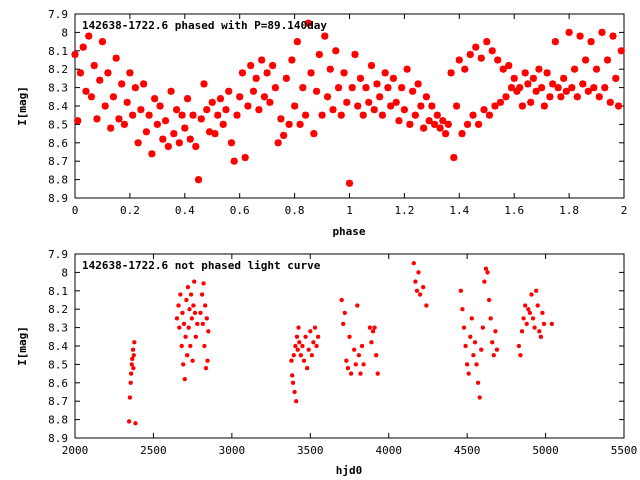  What do you see at coordinates (58, 161) in the screenshot?
I see `y-tick-label: 8.7` at bounding box center [58, 161].